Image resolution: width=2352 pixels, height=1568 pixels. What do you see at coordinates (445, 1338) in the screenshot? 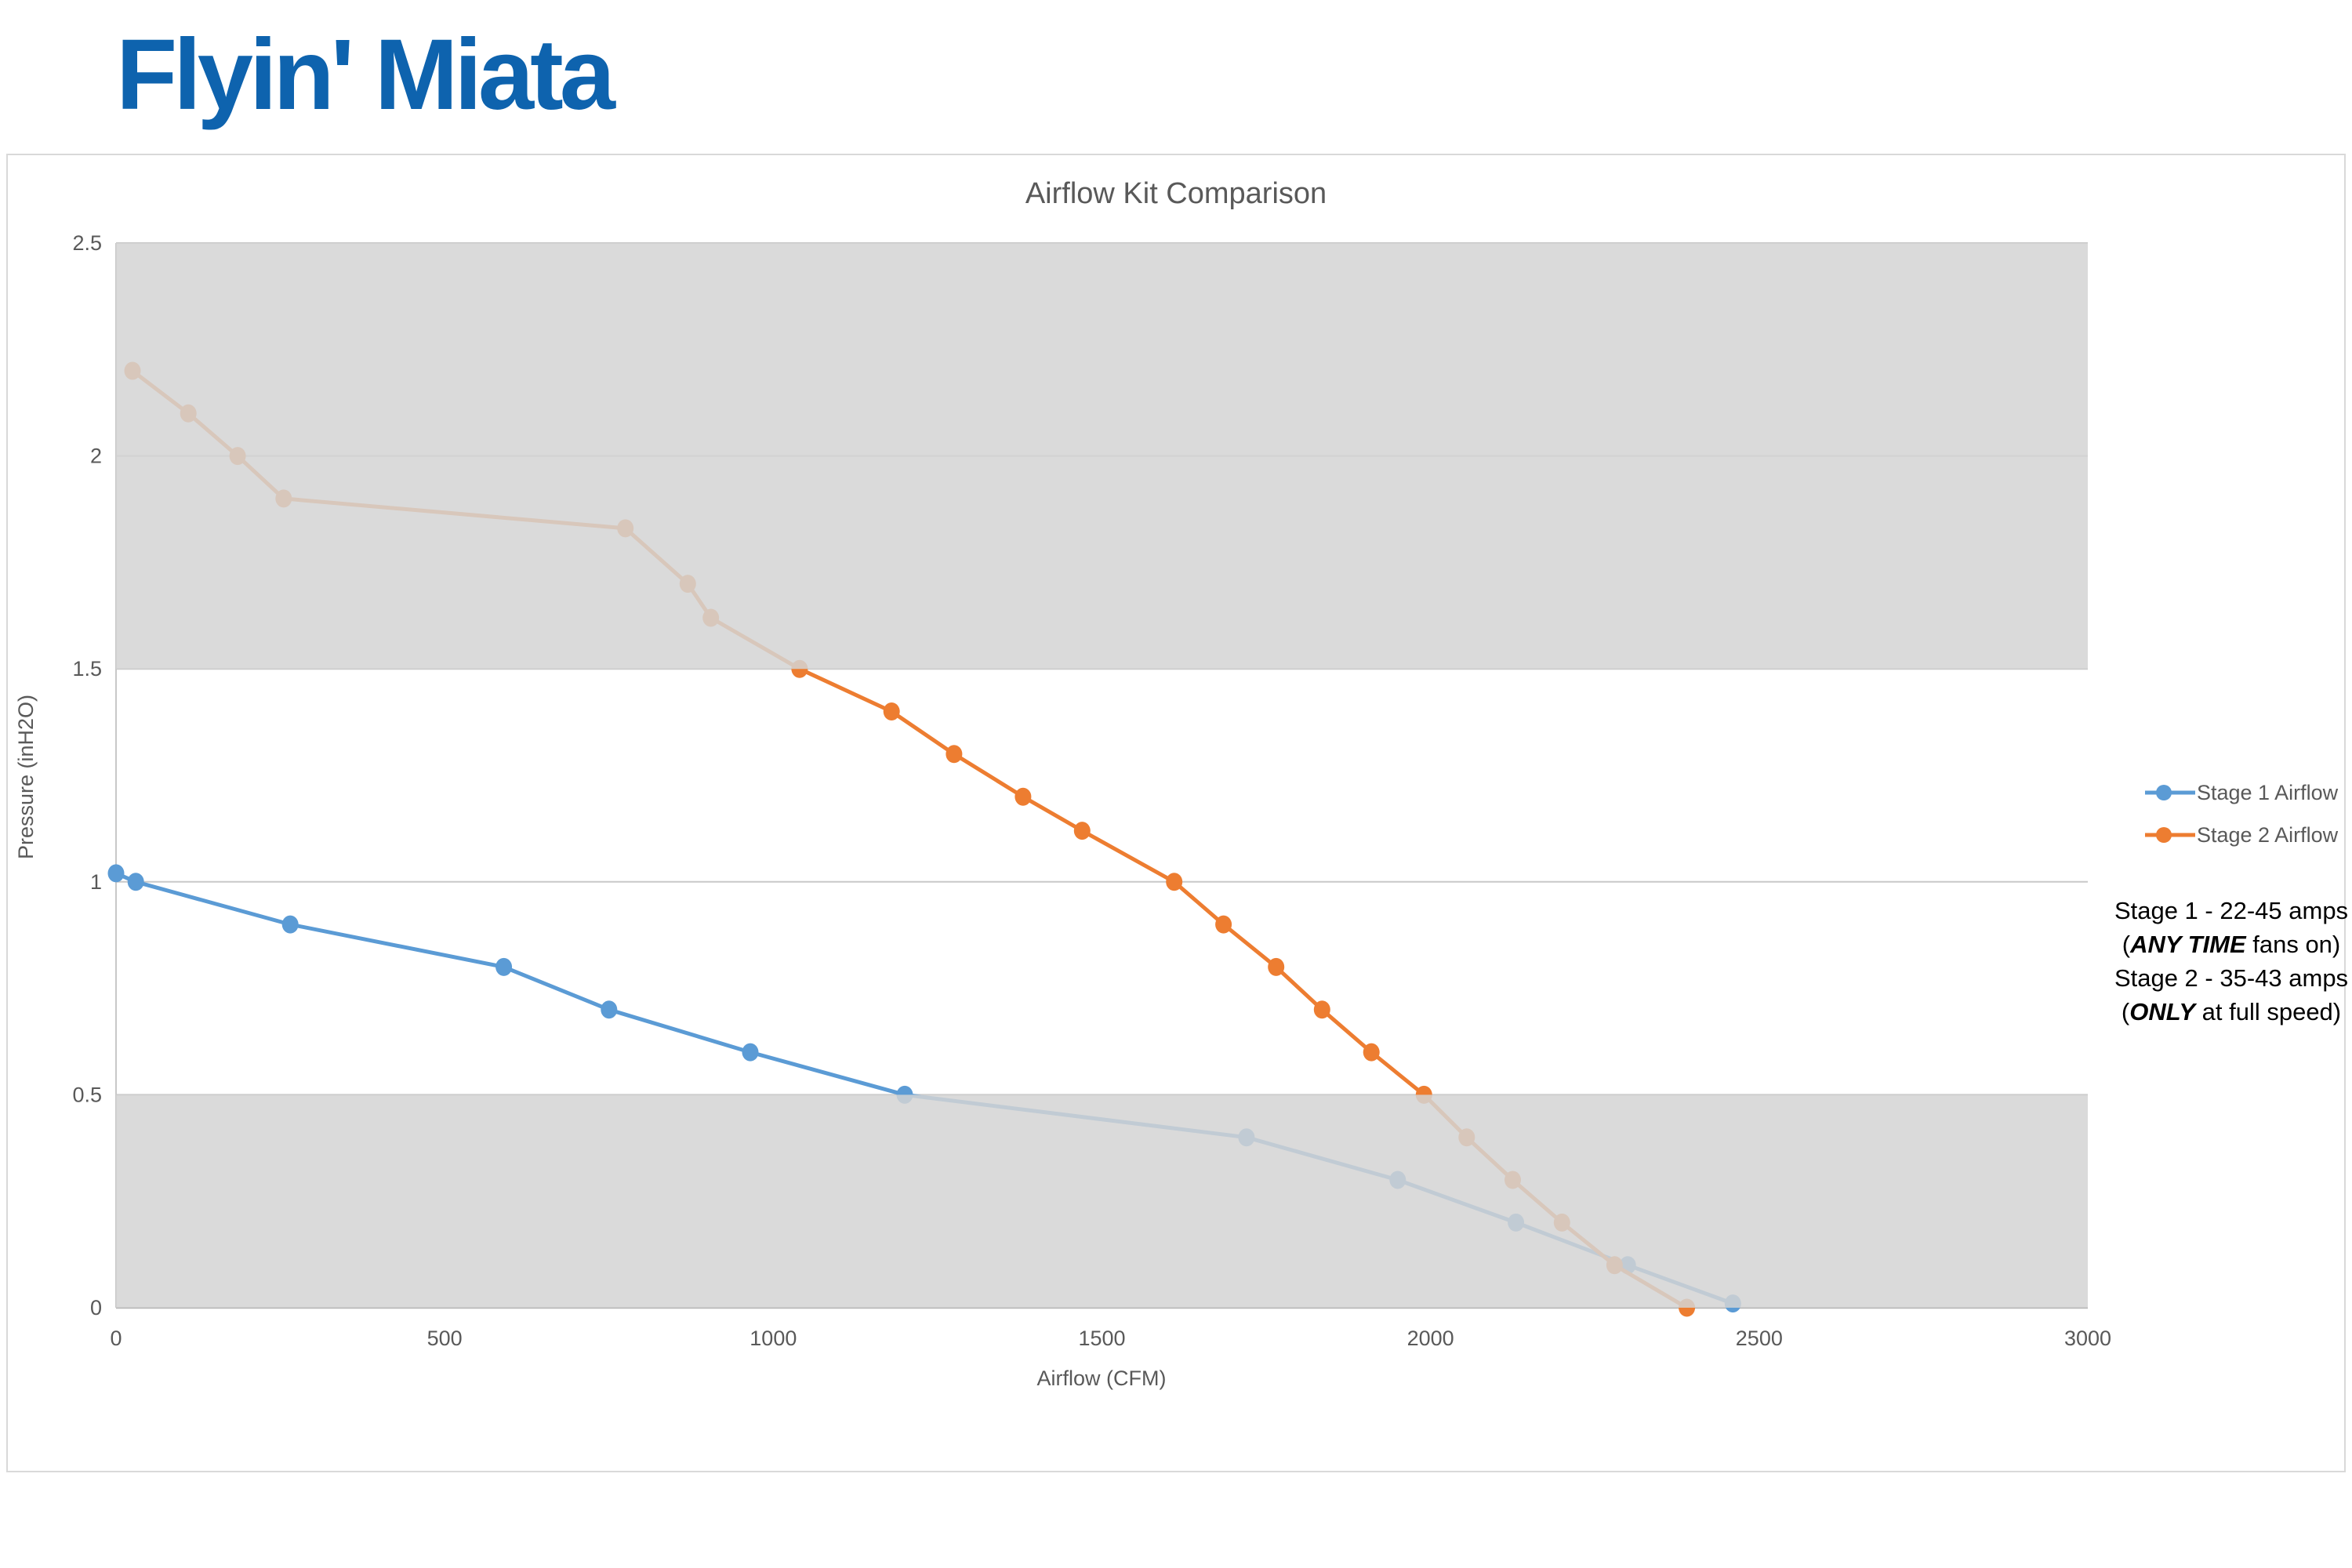
I see `x-tick-label: 500` at bounding box center [445, 1338].